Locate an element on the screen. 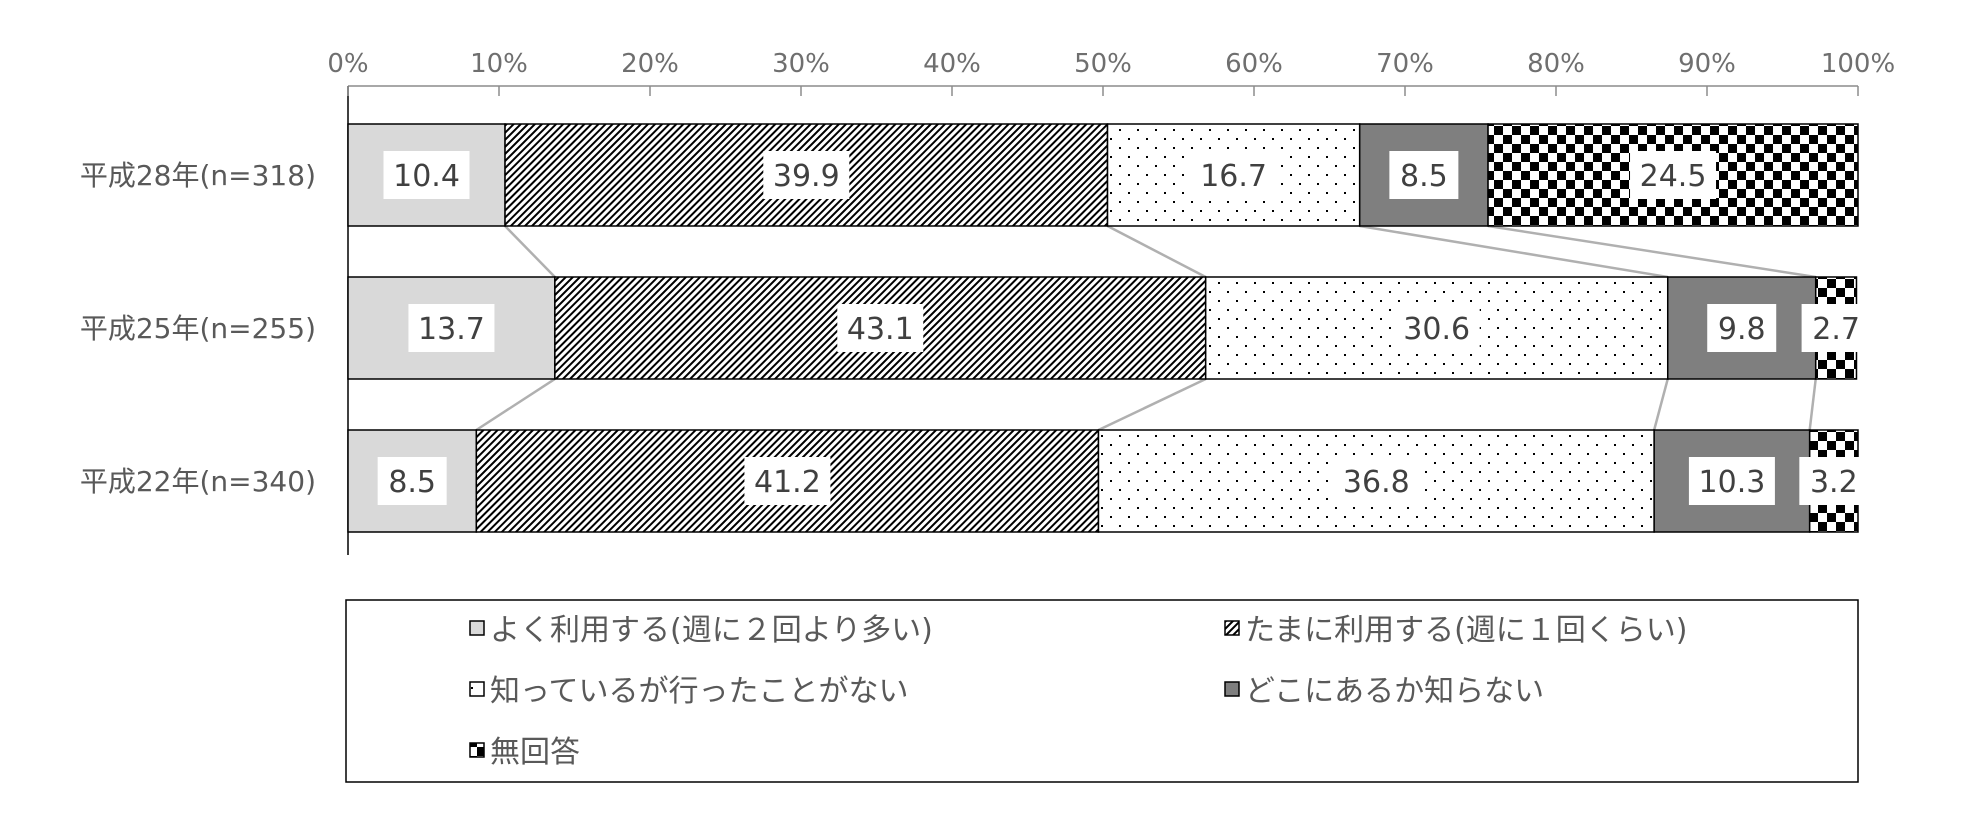 This screenshot has width=1970, height=829. data-label: 13.7 is located at coordinates (451, 329).